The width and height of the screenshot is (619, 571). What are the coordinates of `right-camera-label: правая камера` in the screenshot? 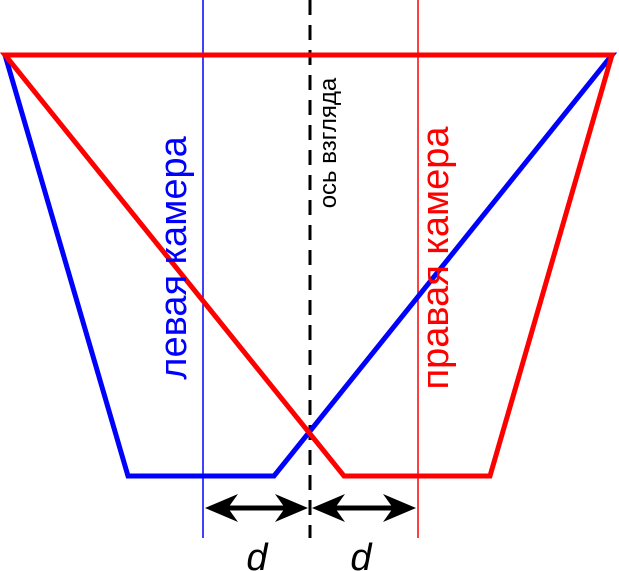 It's located at (436, 258).